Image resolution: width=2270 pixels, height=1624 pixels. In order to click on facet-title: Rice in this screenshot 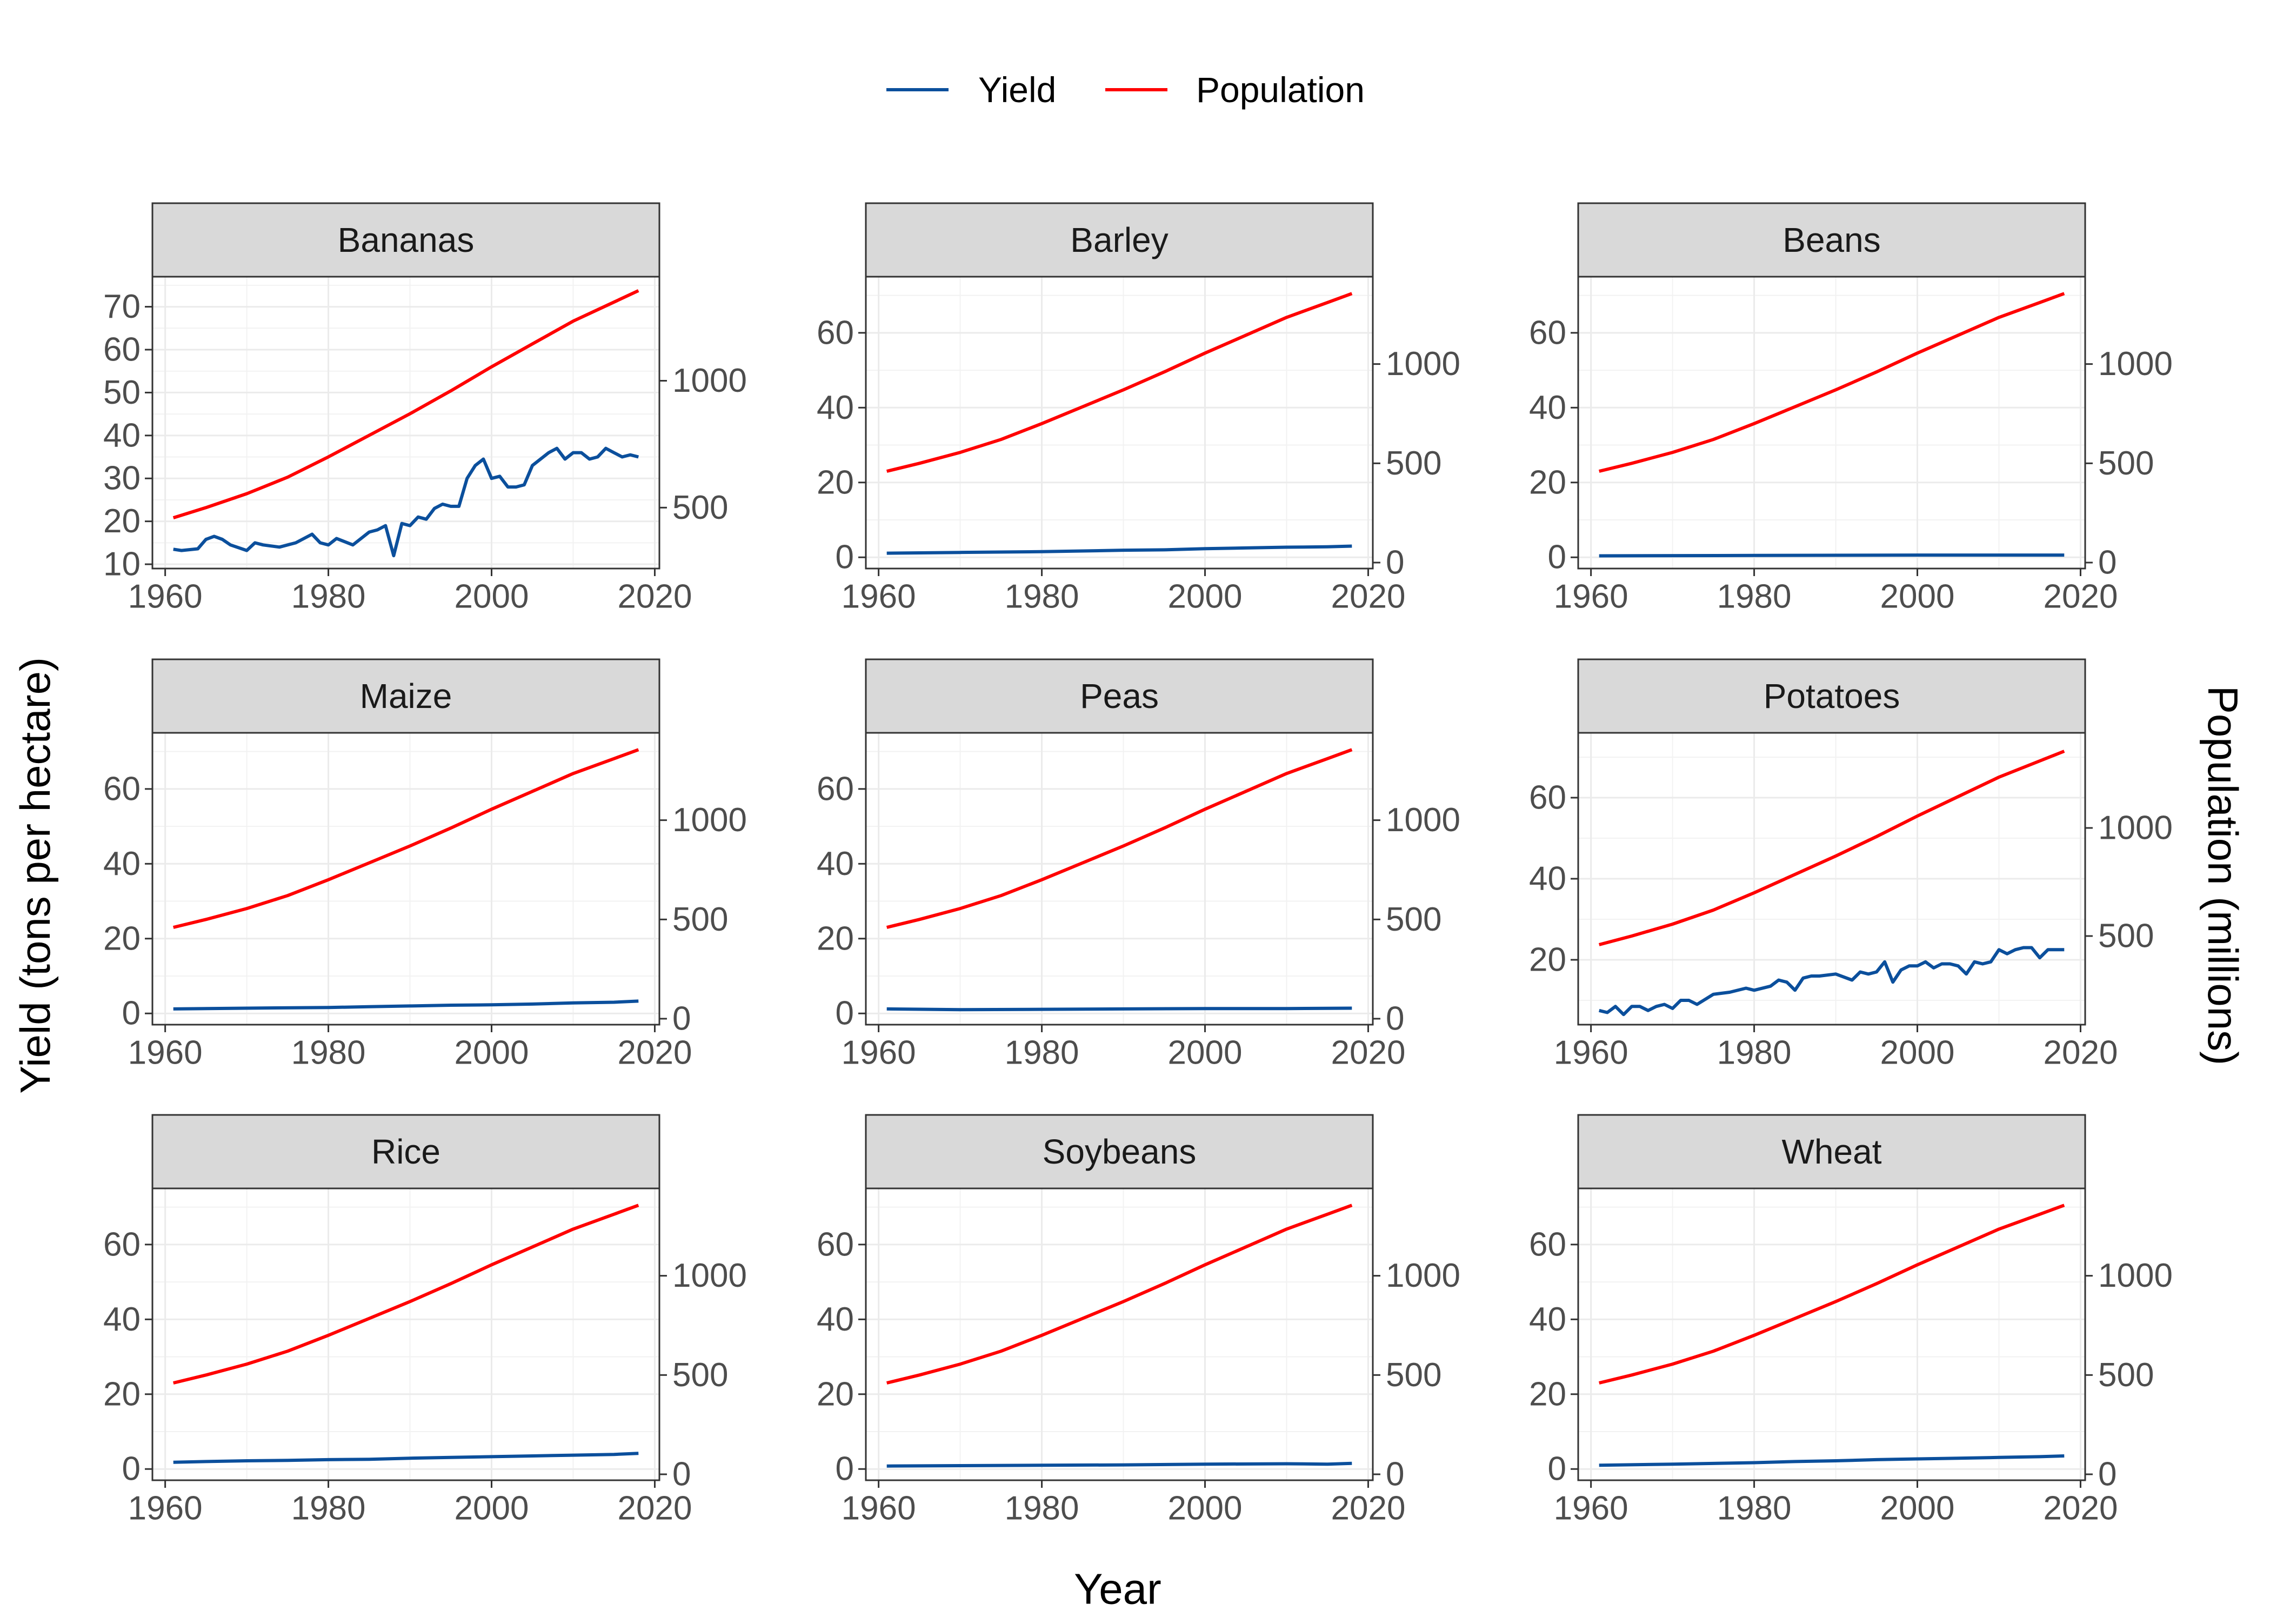, I will do `click(405, 1152)`.